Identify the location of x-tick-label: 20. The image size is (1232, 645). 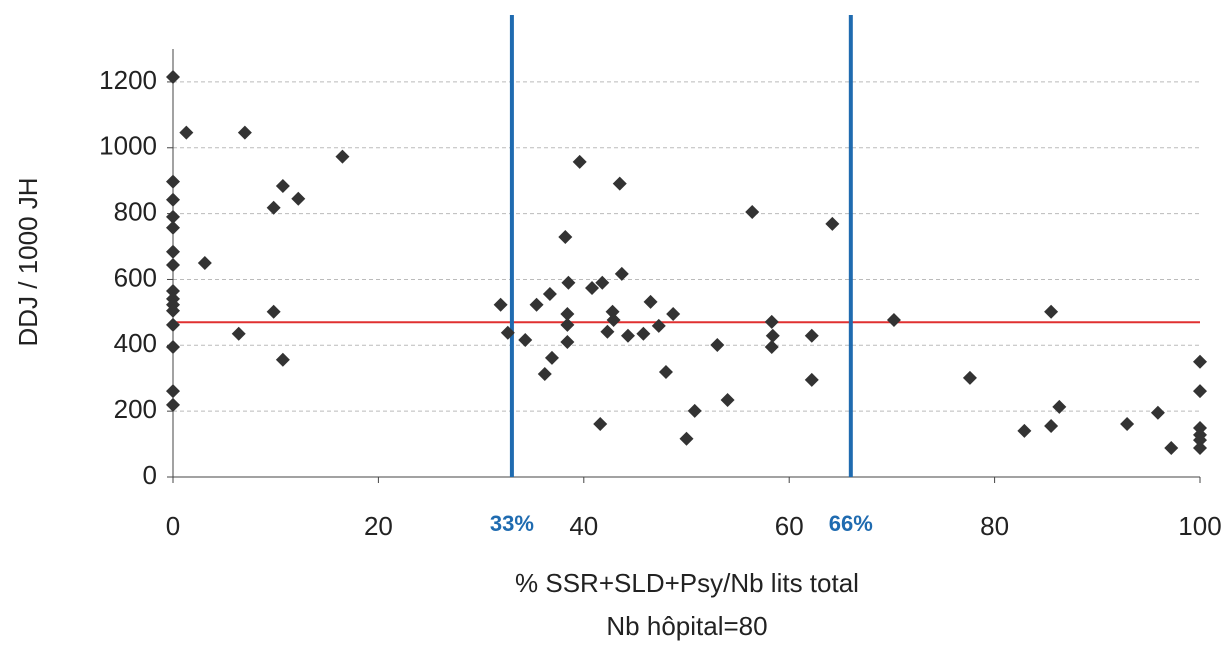
(378, 526).